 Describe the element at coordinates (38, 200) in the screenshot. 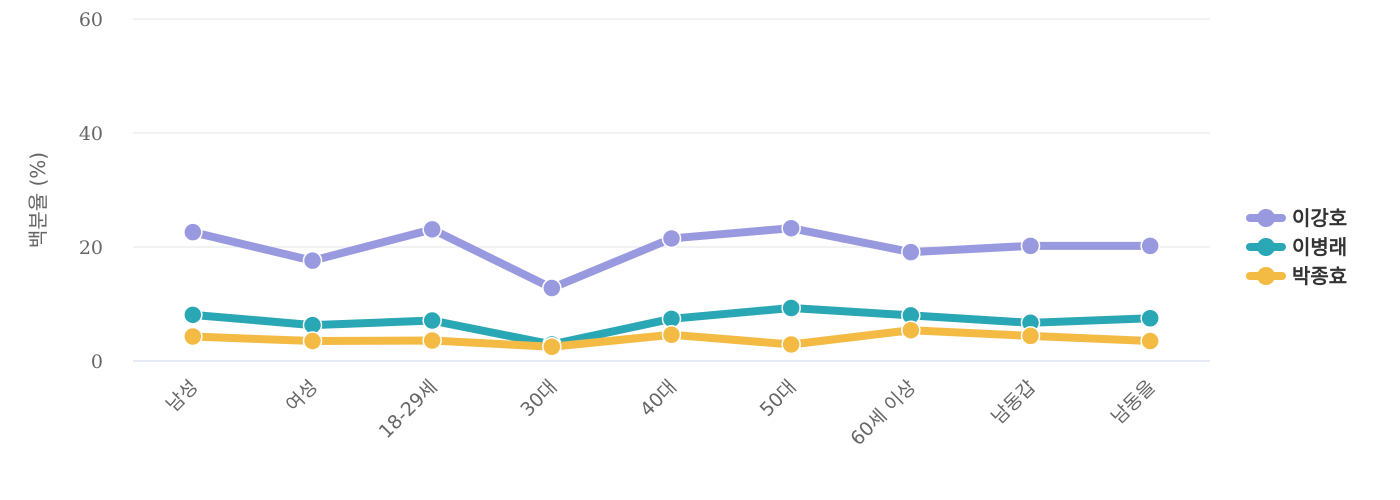

I see `y-axis-title: 백분율 (%)` at that location.